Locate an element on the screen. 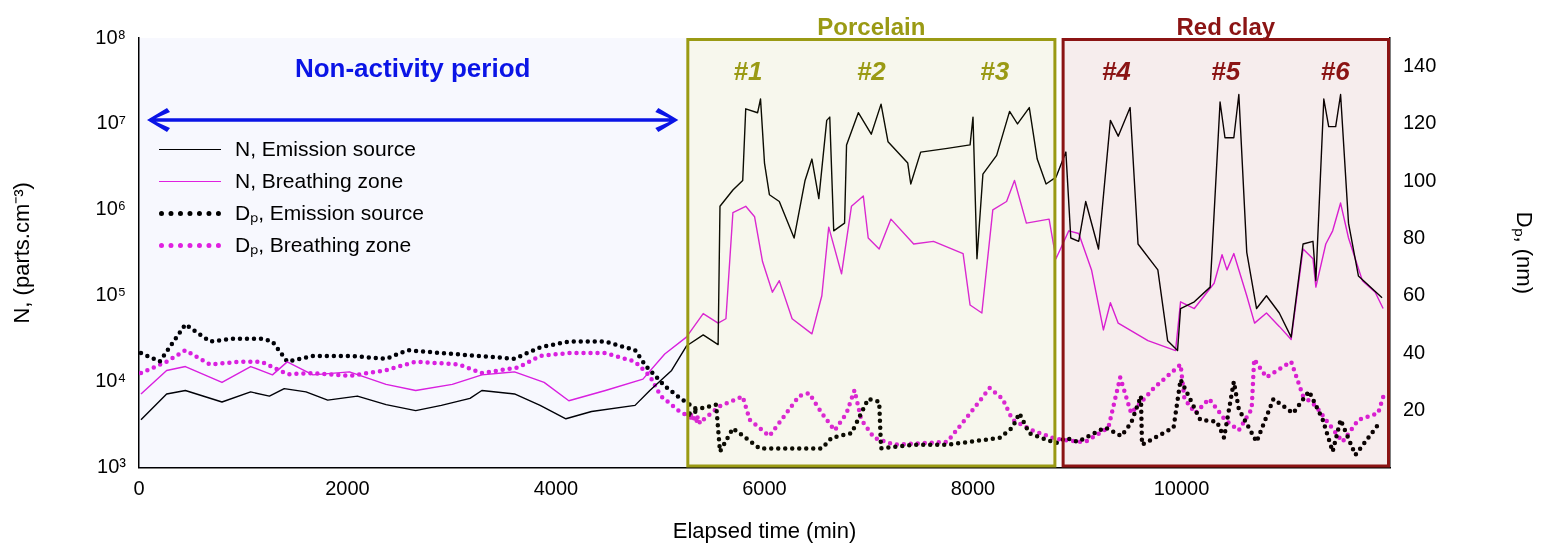 The image size is (1550, 555). band-label: Red clay is located at coordinates (1226, 26).